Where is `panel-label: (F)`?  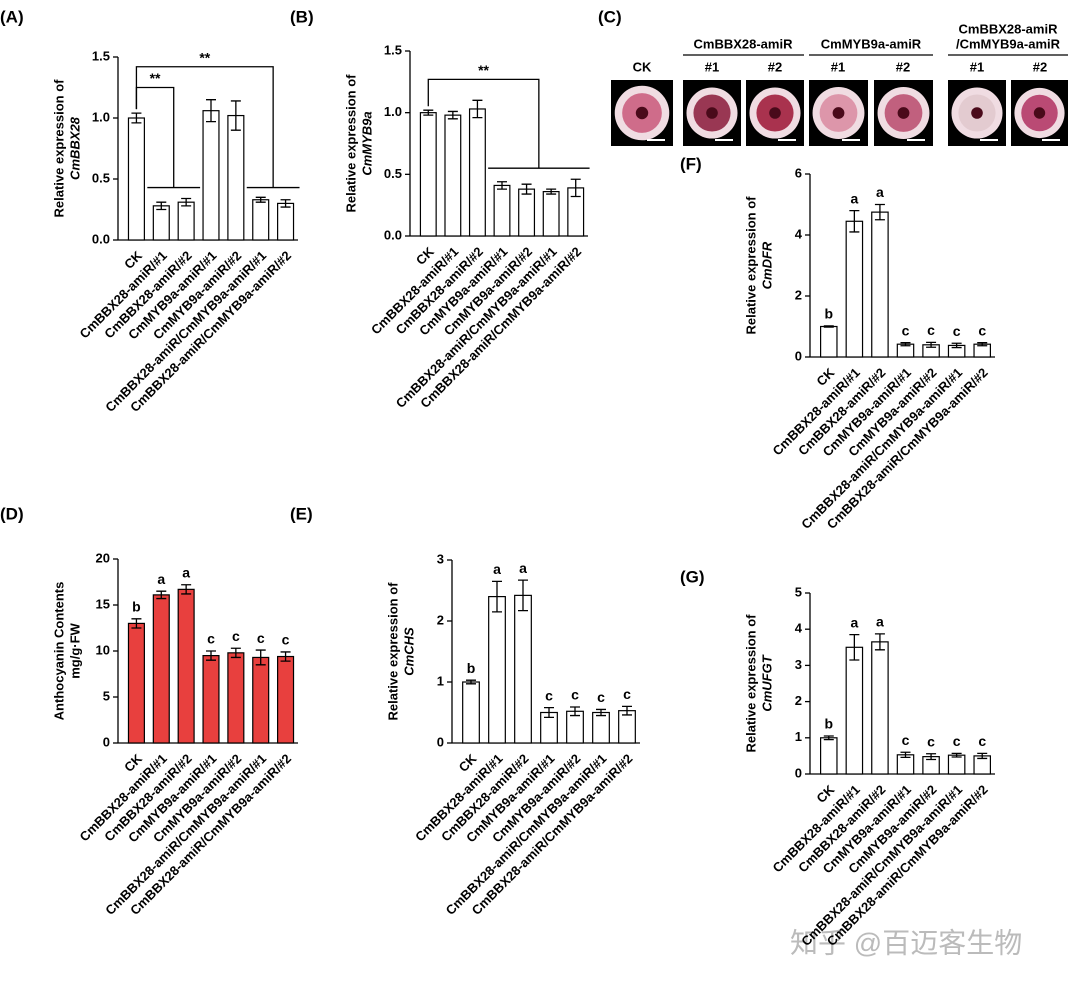
panel-label: (F) is located at coordinates (691, 163).